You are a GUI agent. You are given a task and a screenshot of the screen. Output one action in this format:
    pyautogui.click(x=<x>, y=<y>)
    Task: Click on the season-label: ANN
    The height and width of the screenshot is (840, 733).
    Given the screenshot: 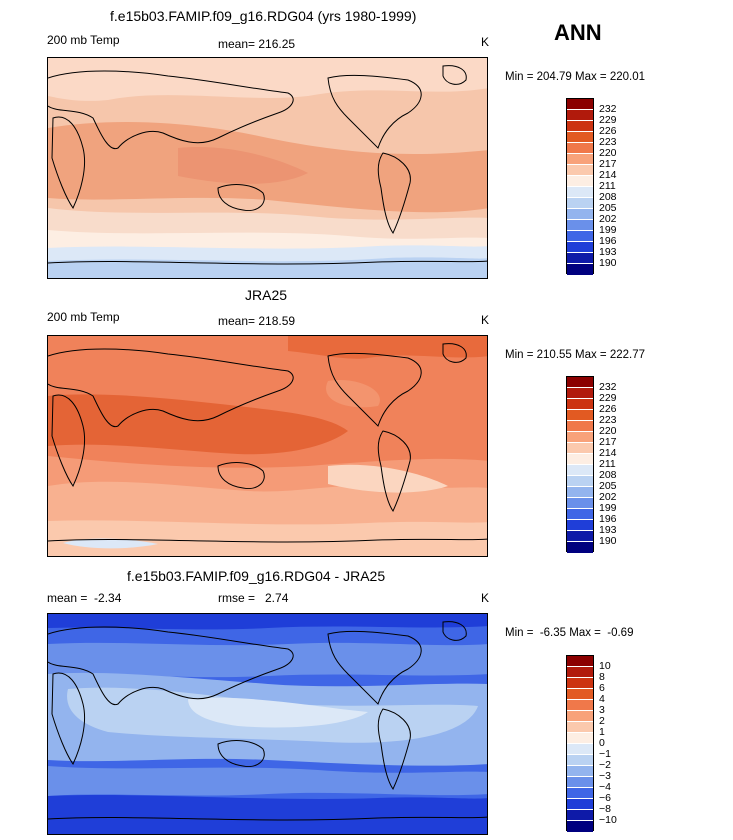 What is the action you would take?
    pyautogui.click(x=578, y=32)
    